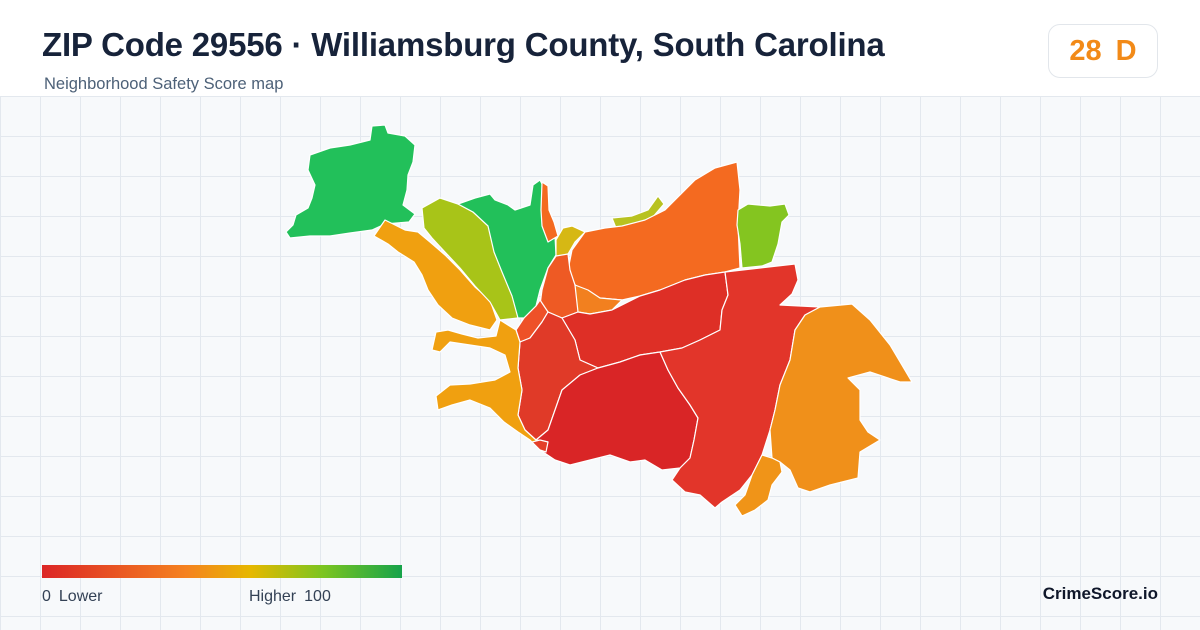 This screenshot has width=1200, height=630. Describe the element at coordinates (740, 386) in the screenshot. I see `map-region-east` at that location.